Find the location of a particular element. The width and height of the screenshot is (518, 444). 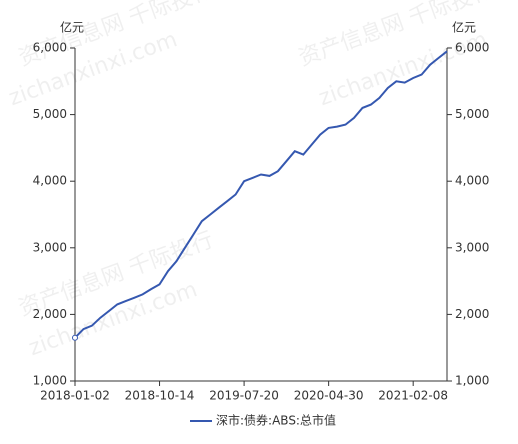

y2-tick-label: 5,000 is located at coordinates (472, 114).